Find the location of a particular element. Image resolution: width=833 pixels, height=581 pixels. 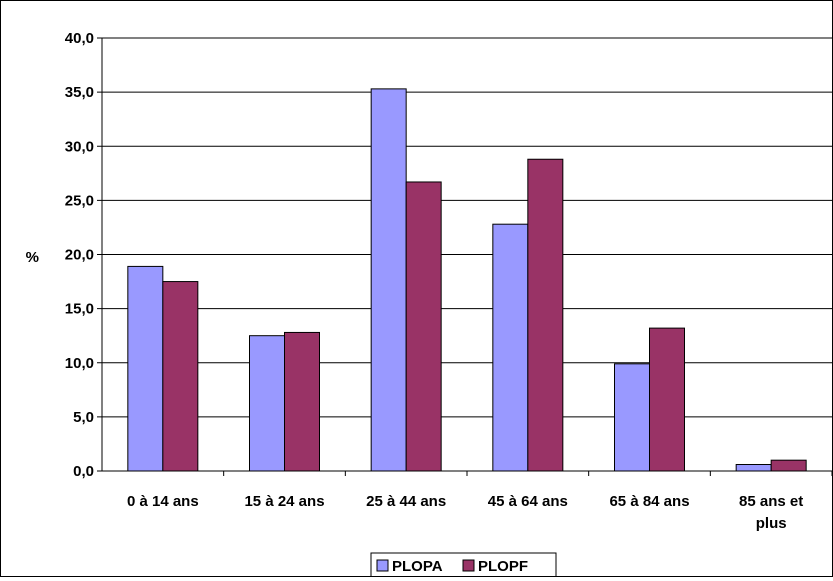

legend-label: PLOPA is located at coordinates (417, 566).